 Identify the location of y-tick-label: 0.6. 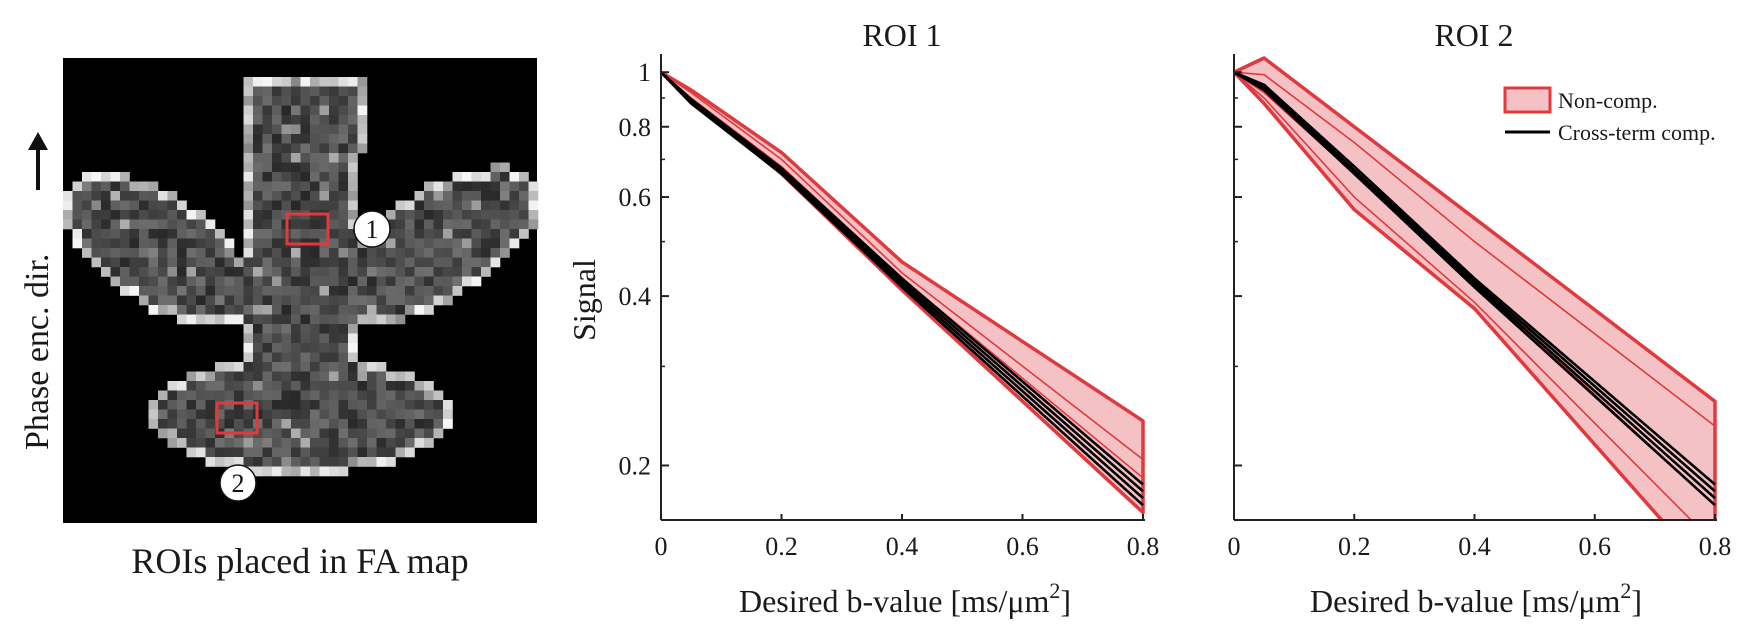
(635, 197).